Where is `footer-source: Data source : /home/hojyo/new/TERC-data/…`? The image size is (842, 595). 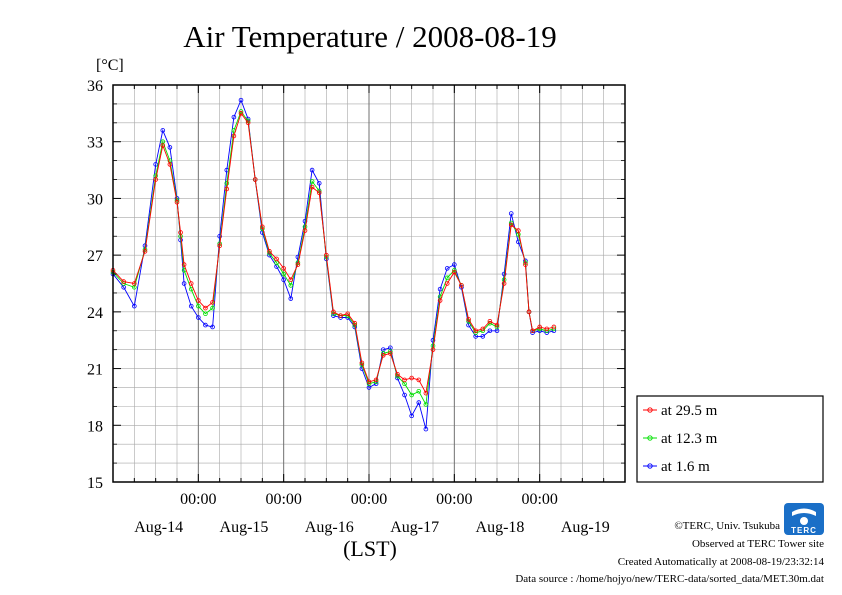 footer-source: Data source : /home/hojyo/new/TERC-data/… is located at coordinates (669, 579).